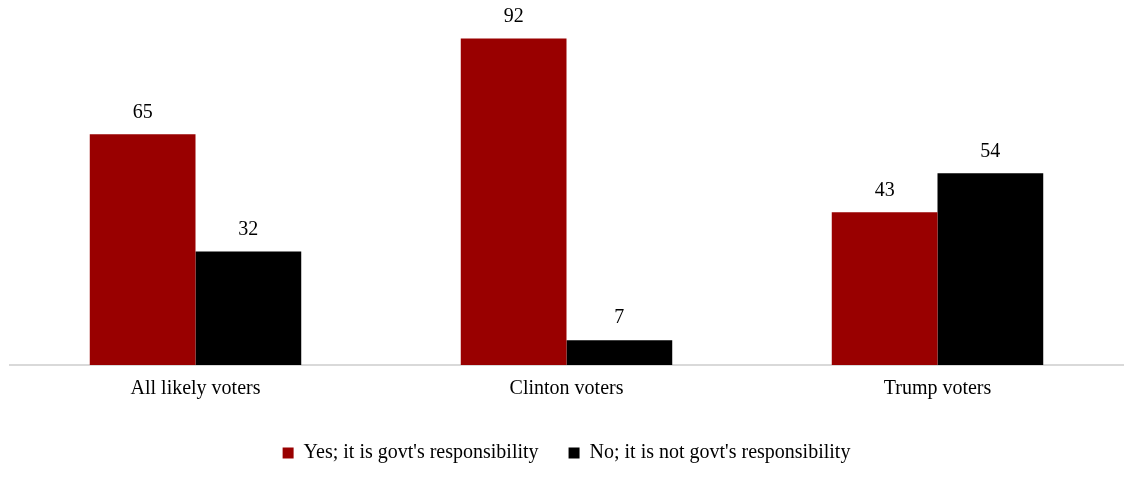  I want to click on data-label: 65, so click(142, 110).